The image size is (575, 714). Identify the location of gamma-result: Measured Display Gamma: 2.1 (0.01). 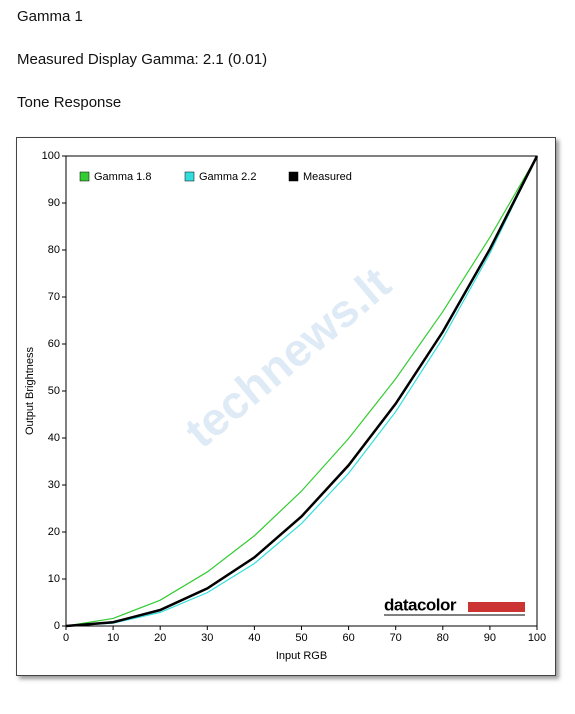
(142, 59).